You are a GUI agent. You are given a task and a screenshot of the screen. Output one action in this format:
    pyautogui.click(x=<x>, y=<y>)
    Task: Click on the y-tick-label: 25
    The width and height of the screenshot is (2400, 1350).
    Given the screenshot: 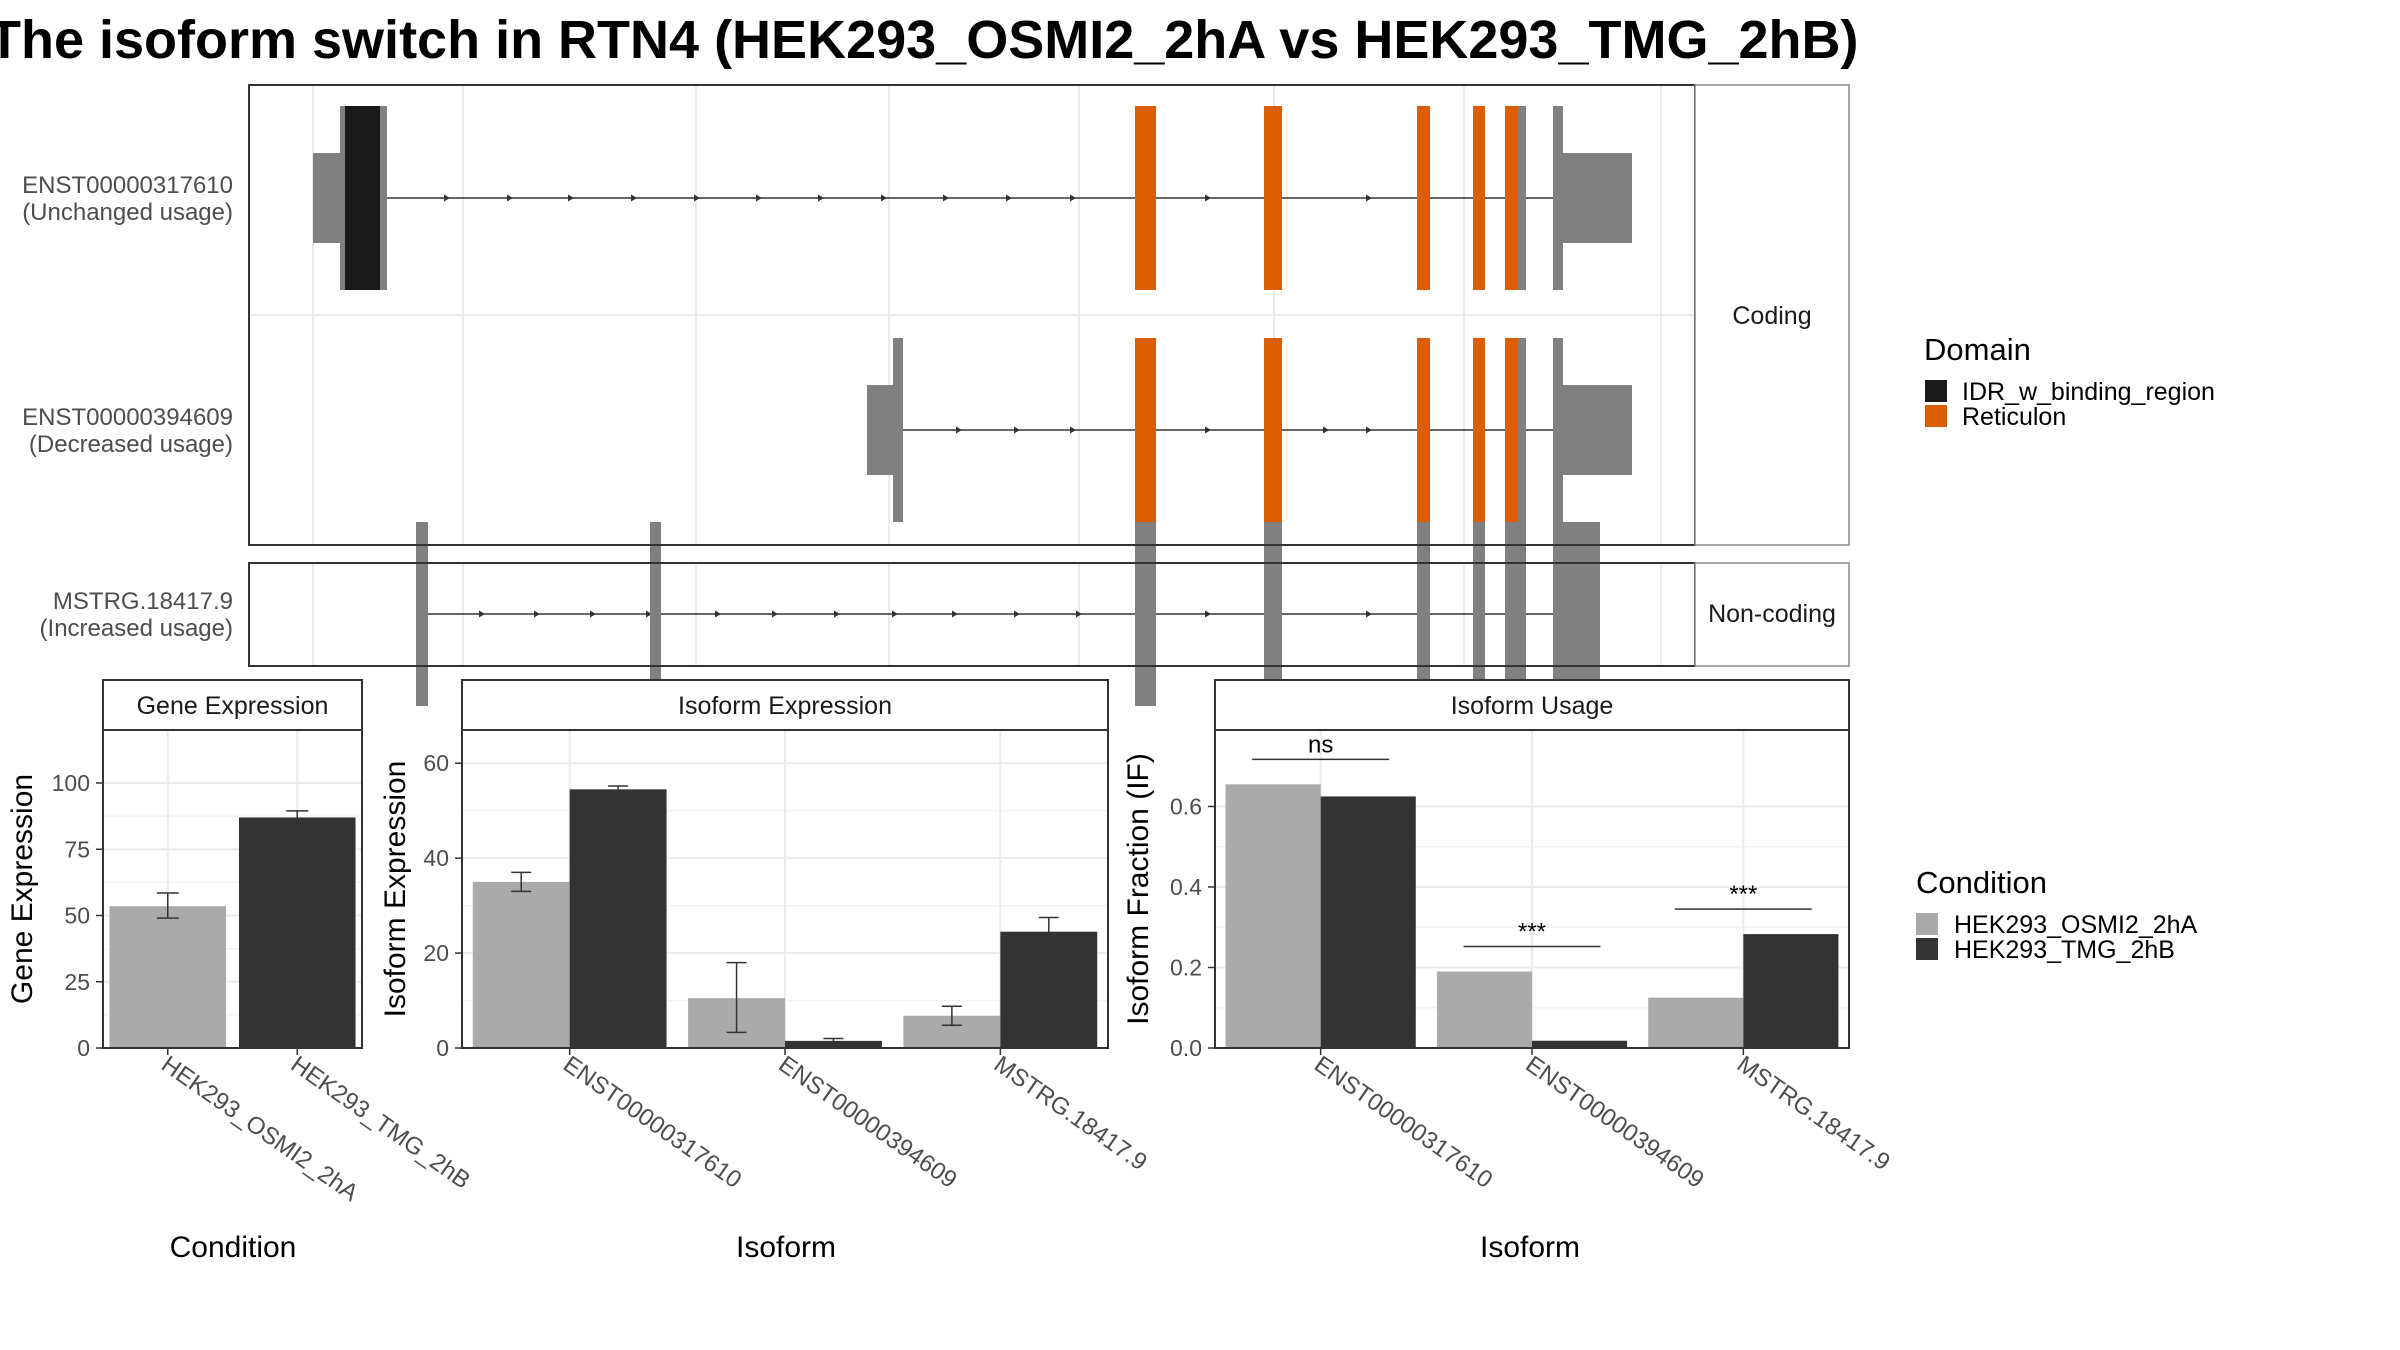 What is the action you would take?
    pyautogui.click(x=77, y=982)
    